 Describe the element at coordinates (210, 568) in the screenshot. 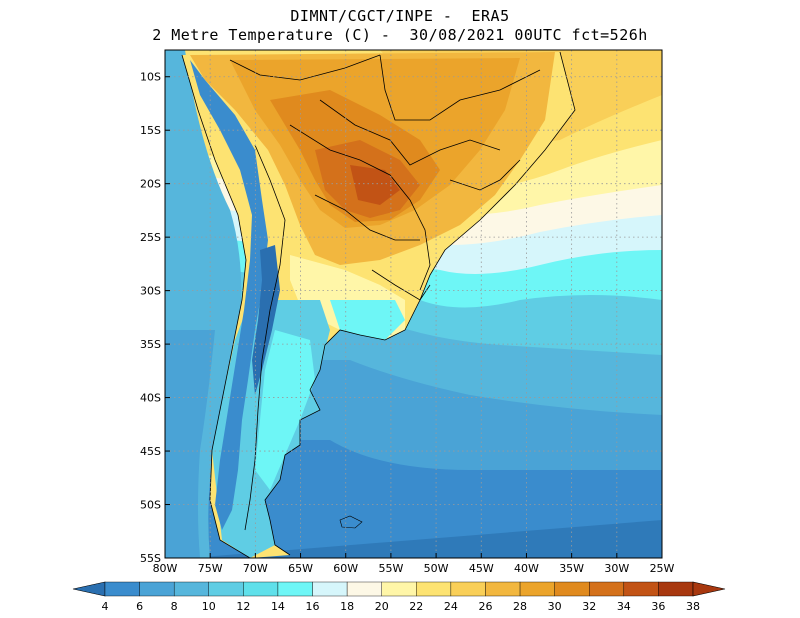

I see `lon-tick-label: 75W` at that location.